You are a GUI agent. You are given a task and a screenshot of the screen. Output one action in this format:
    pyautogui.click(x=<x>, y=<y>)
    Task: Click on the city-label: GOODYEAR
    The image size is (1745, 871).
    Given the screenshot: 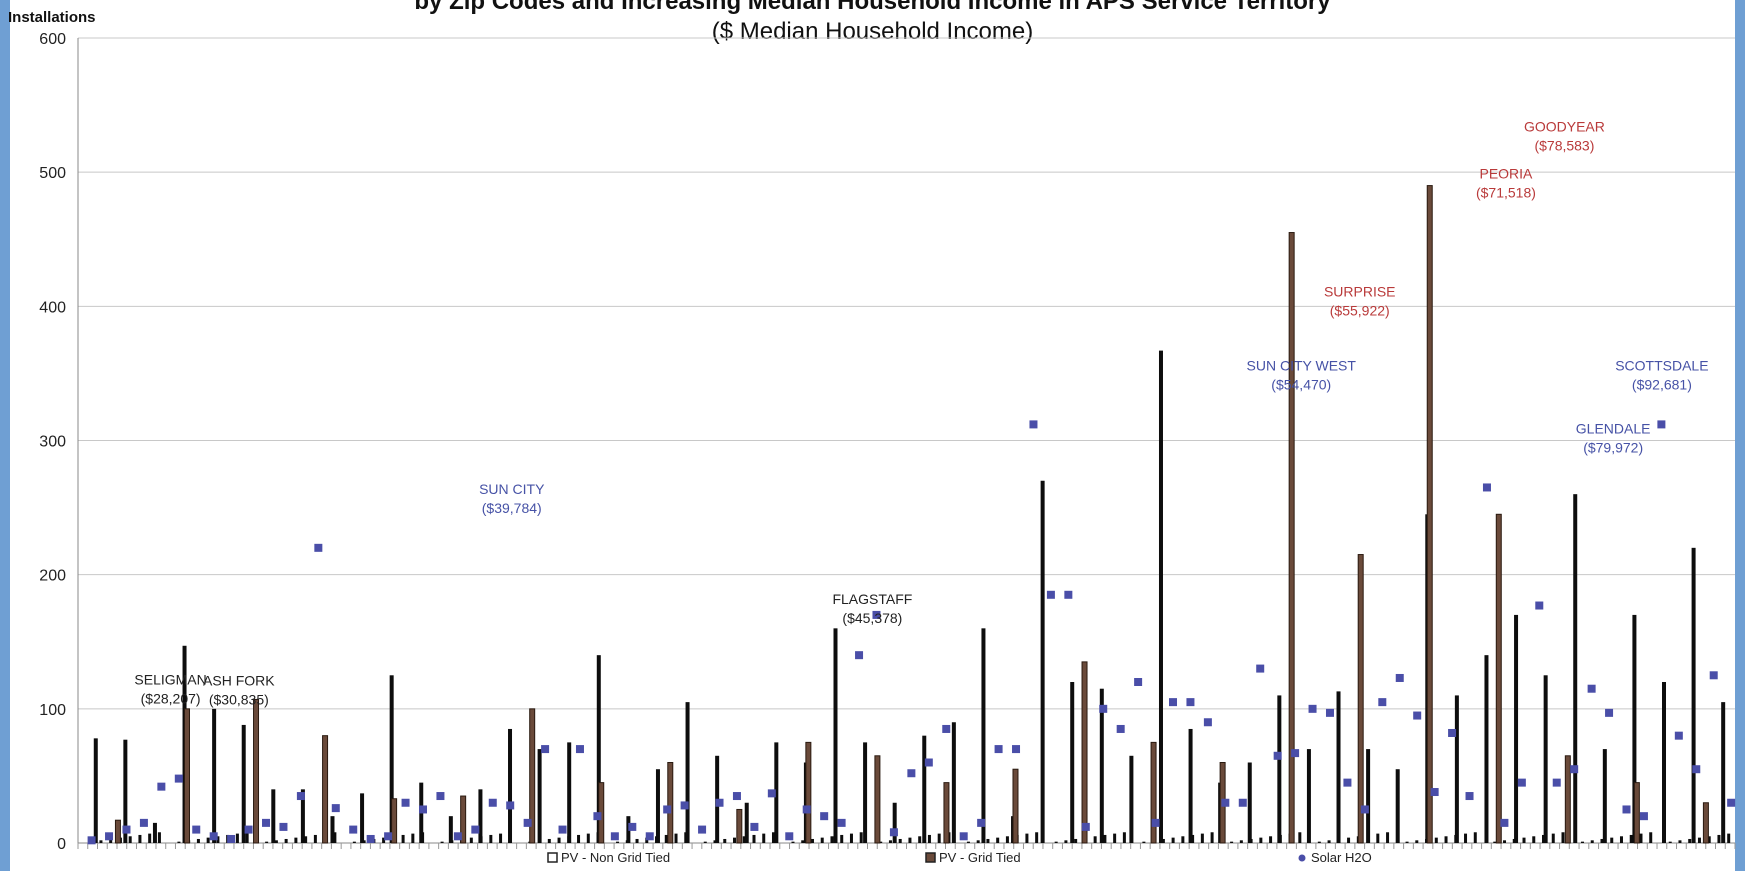 What is the action you would take?
    pyautogui.click(x=1564, y=127)
    